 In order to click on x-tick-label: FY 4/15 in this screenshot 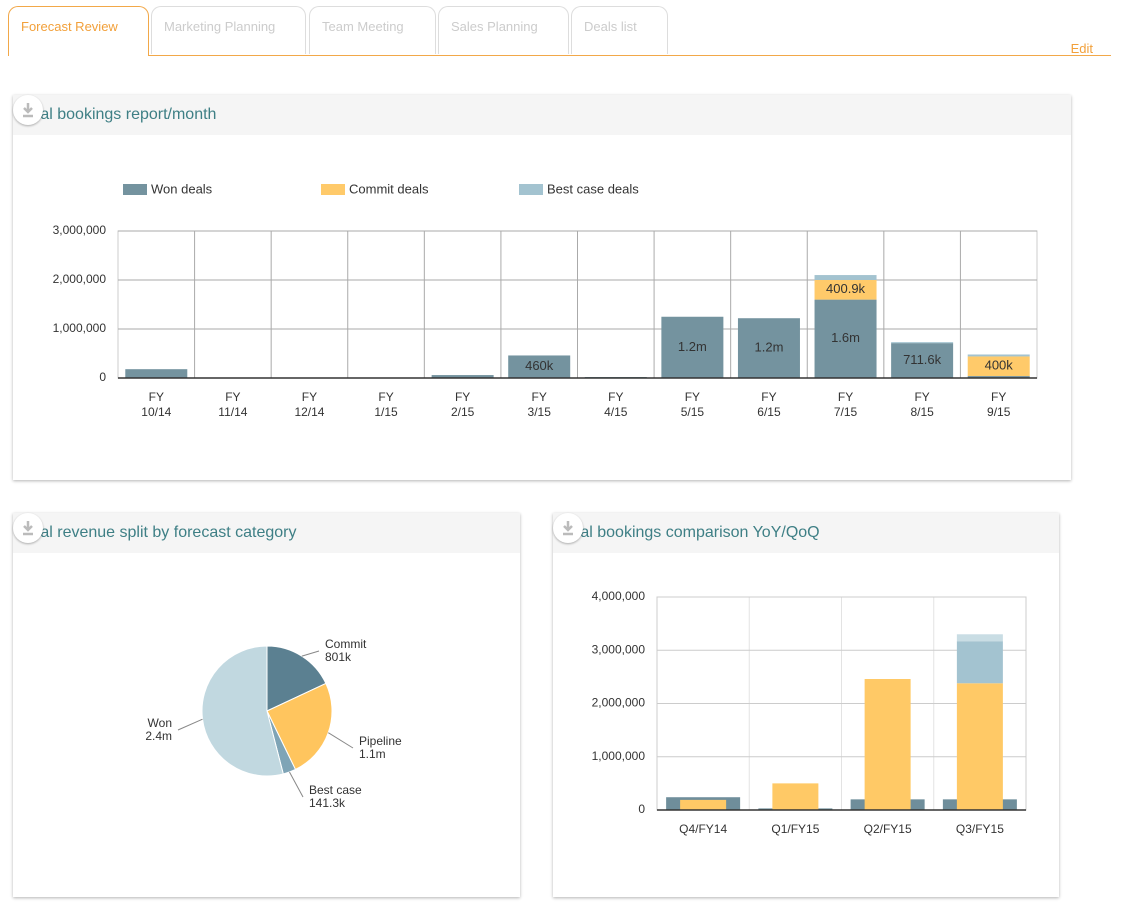, I will do `click(616, 404)`.